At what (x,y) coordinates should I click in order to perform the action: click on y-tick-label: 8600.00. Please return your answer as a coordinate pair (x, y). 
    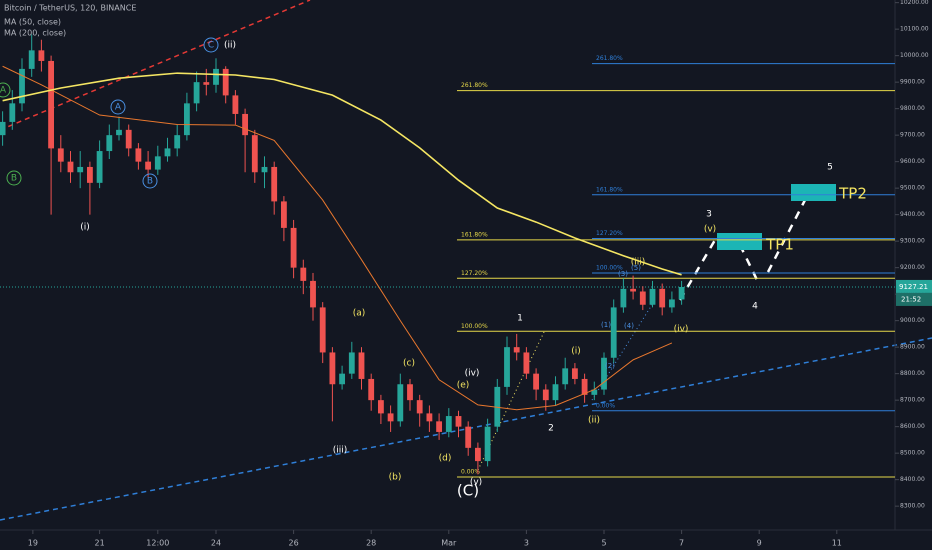
    Looking at the image, I should click on (912, 426).